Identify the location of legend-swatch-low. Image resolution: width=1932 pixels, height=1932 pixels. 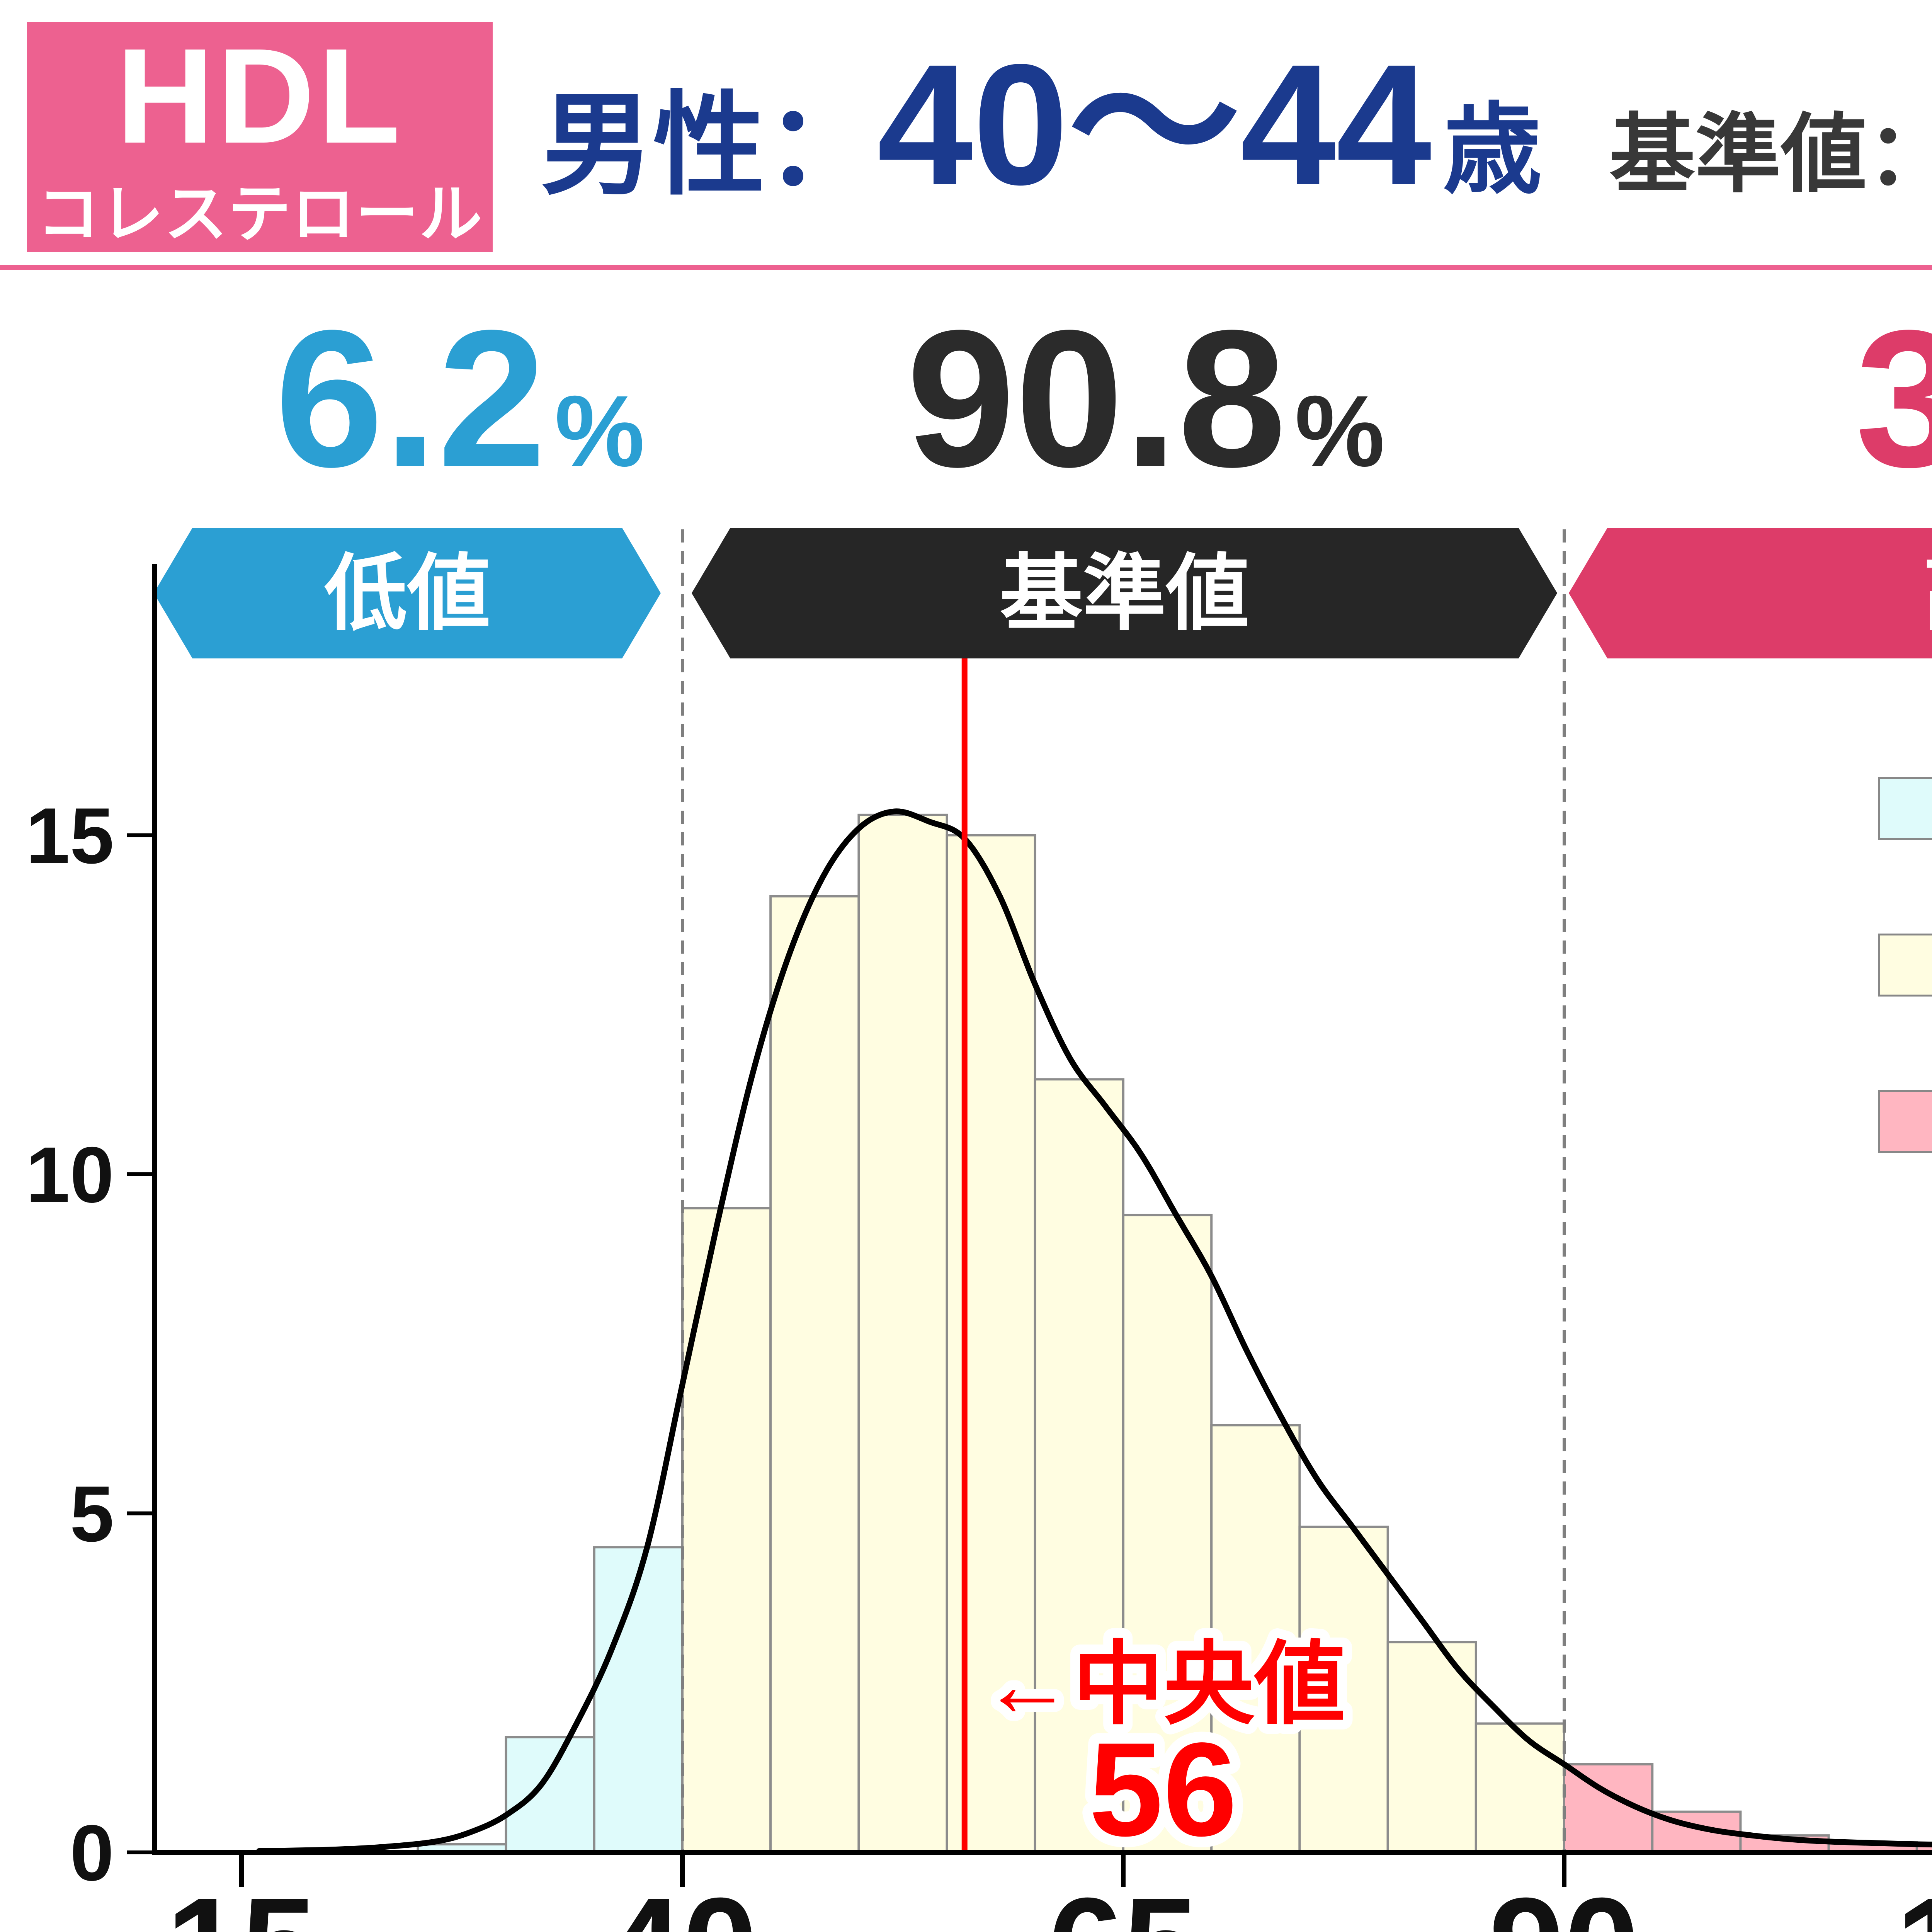
(1905, 808).